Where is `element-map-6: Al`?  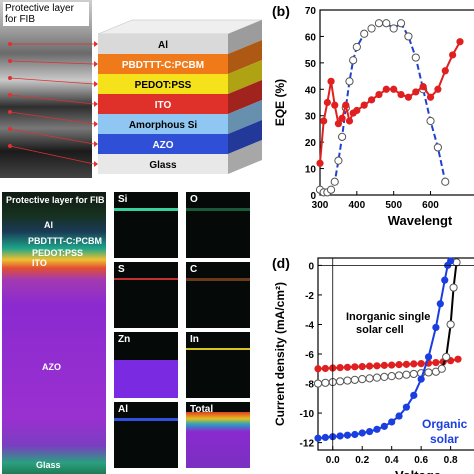 element-map-6: Al is located at coordinates (146, 435).